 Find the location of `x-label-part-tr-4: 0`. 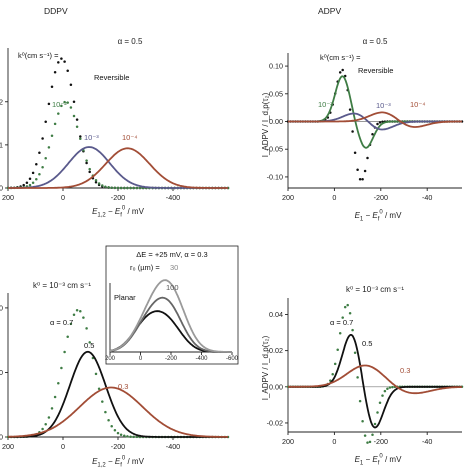

x-label-part-tr-4: 0 is located at coordinates (381, 213).